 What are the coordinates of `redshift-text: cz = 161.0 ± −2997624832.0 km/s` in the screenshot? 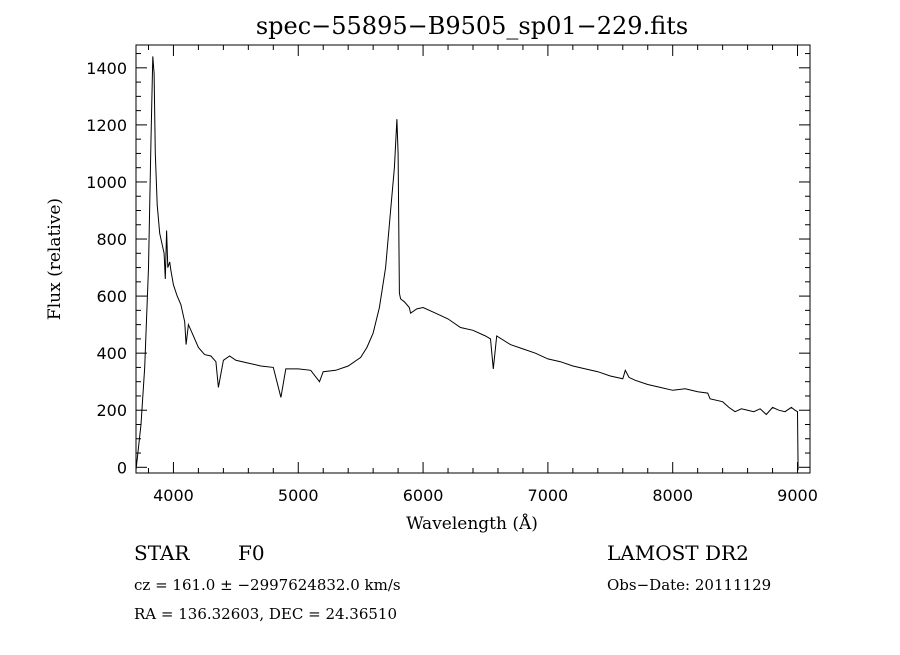 It's located at (267, 585).